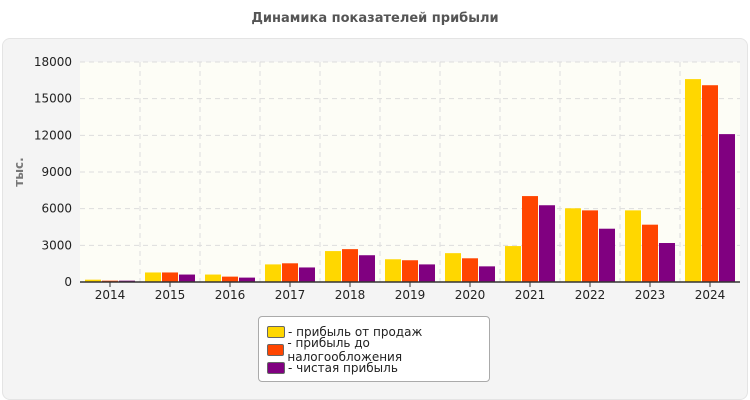 The height and width of the screenshot is (400, 750). What do you see at coordinates (53, 62) in the screenshot?
I see `y-tick-label: 18000` at bounding box center [53, 62].